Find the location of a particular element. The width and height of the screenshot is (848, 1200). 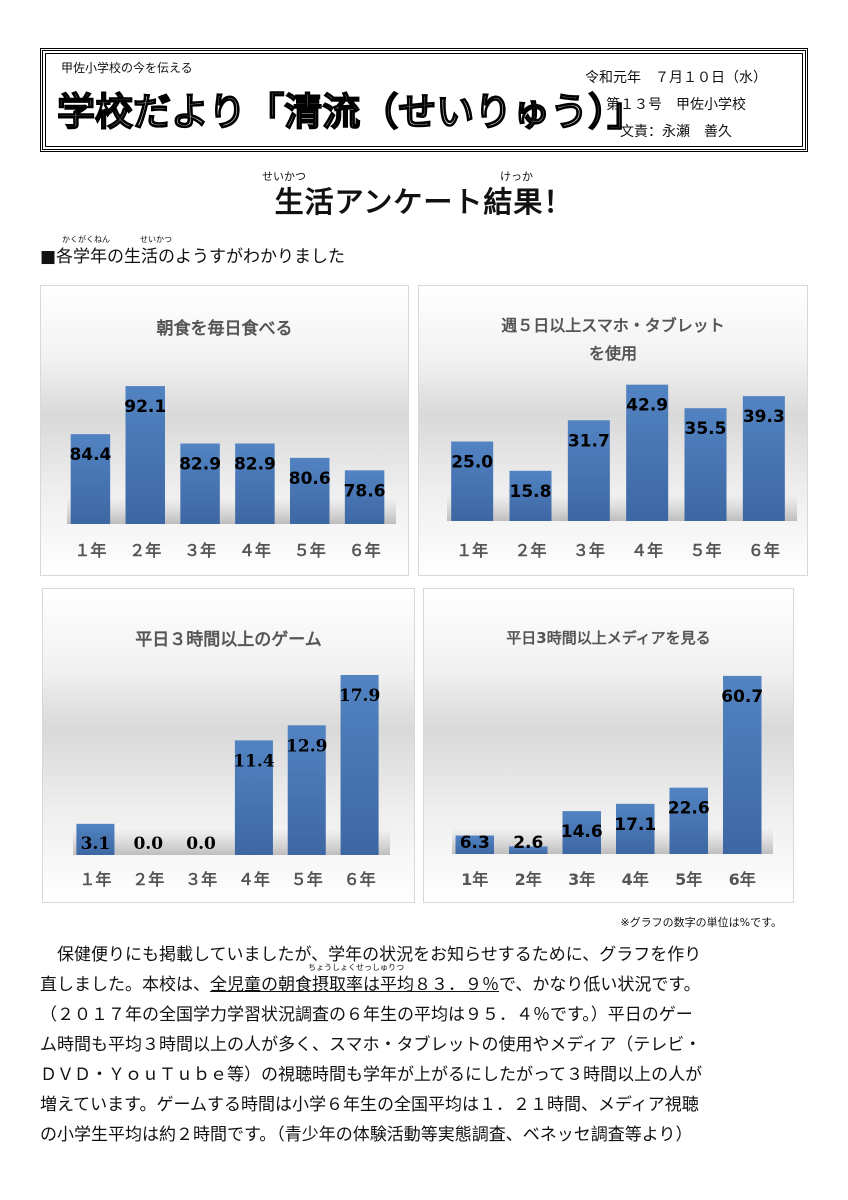

data-label-2: 92.1 is located at coordinates (145, 407).